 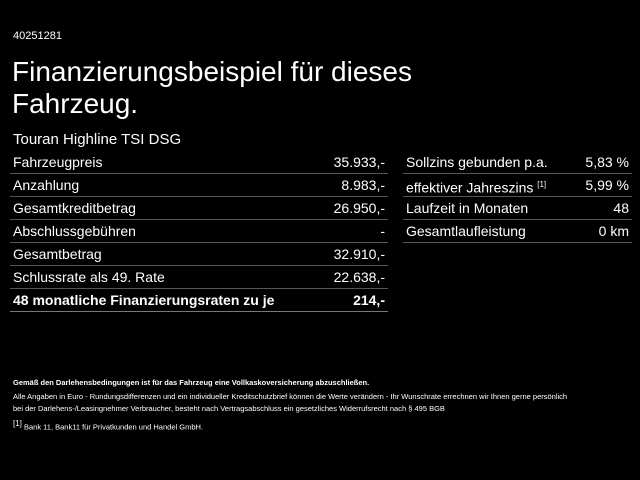 I want to click on row-value: 22.638,-, so click(x=359, y=277).